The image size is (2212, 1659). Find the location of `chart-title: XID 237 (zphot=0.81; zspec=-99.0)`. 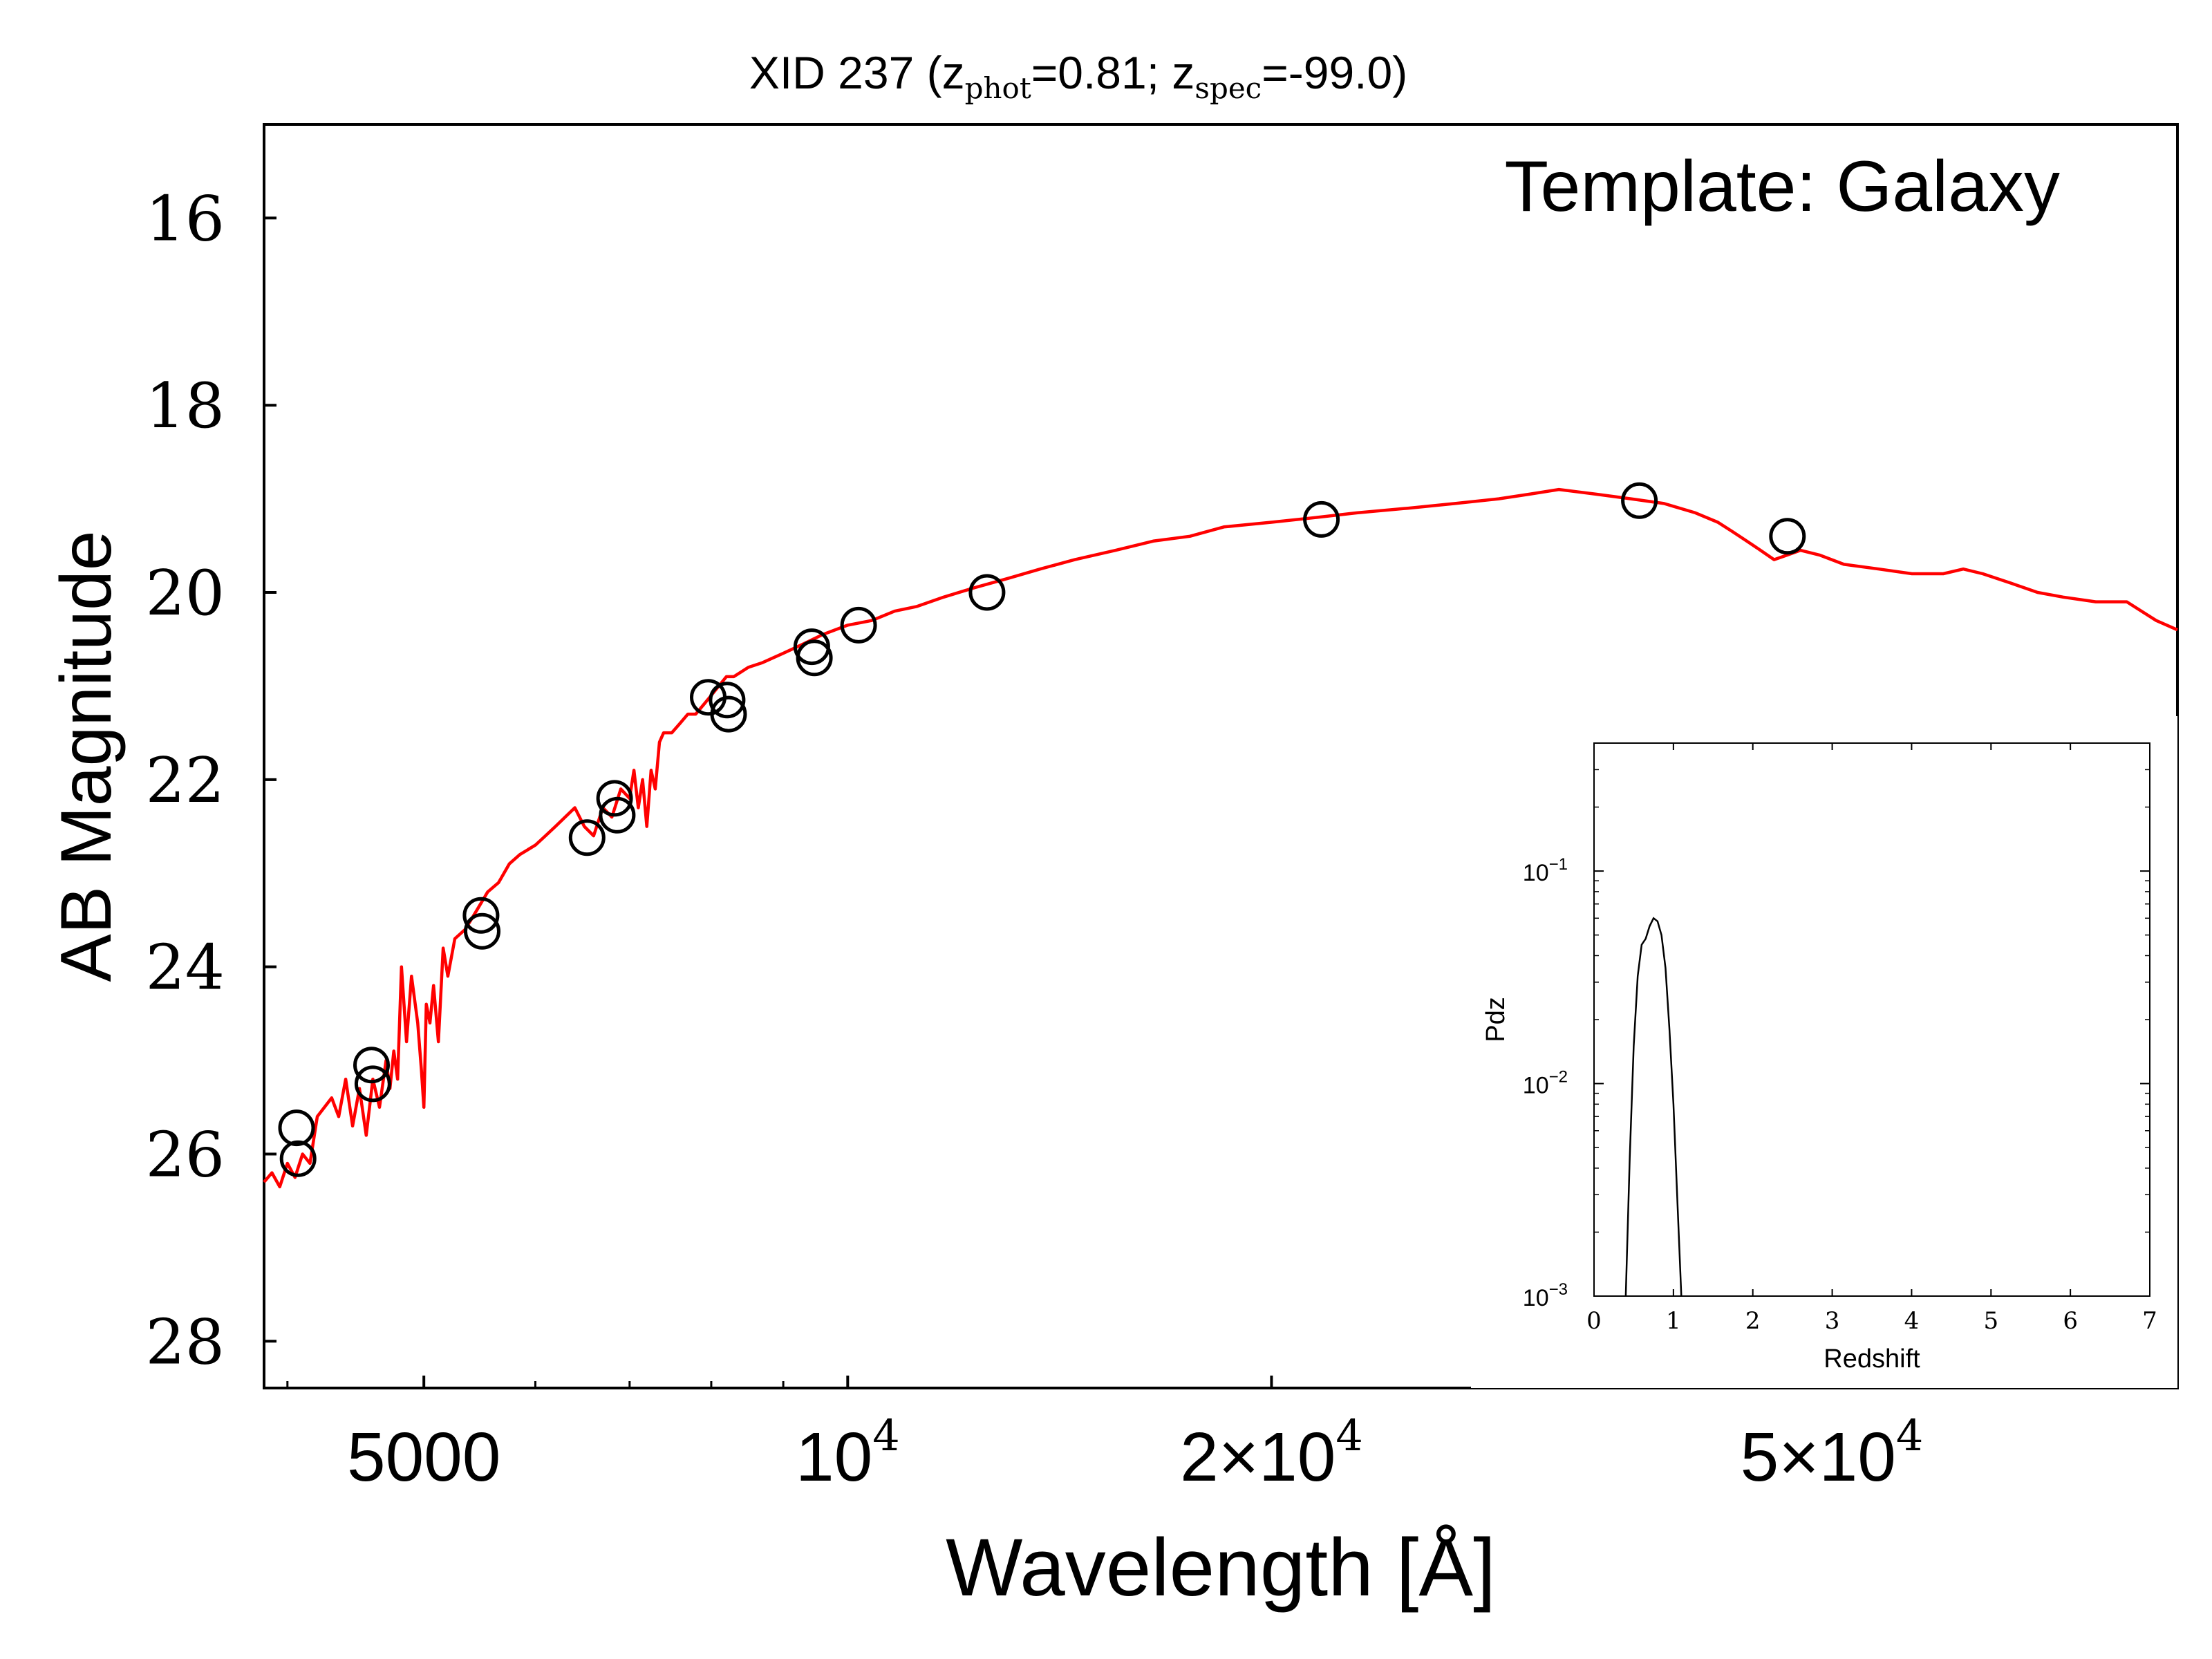

chart-title: XID 237 (zphot=0.81; zspec=-99.0) is located at coordinates (1078, 76).